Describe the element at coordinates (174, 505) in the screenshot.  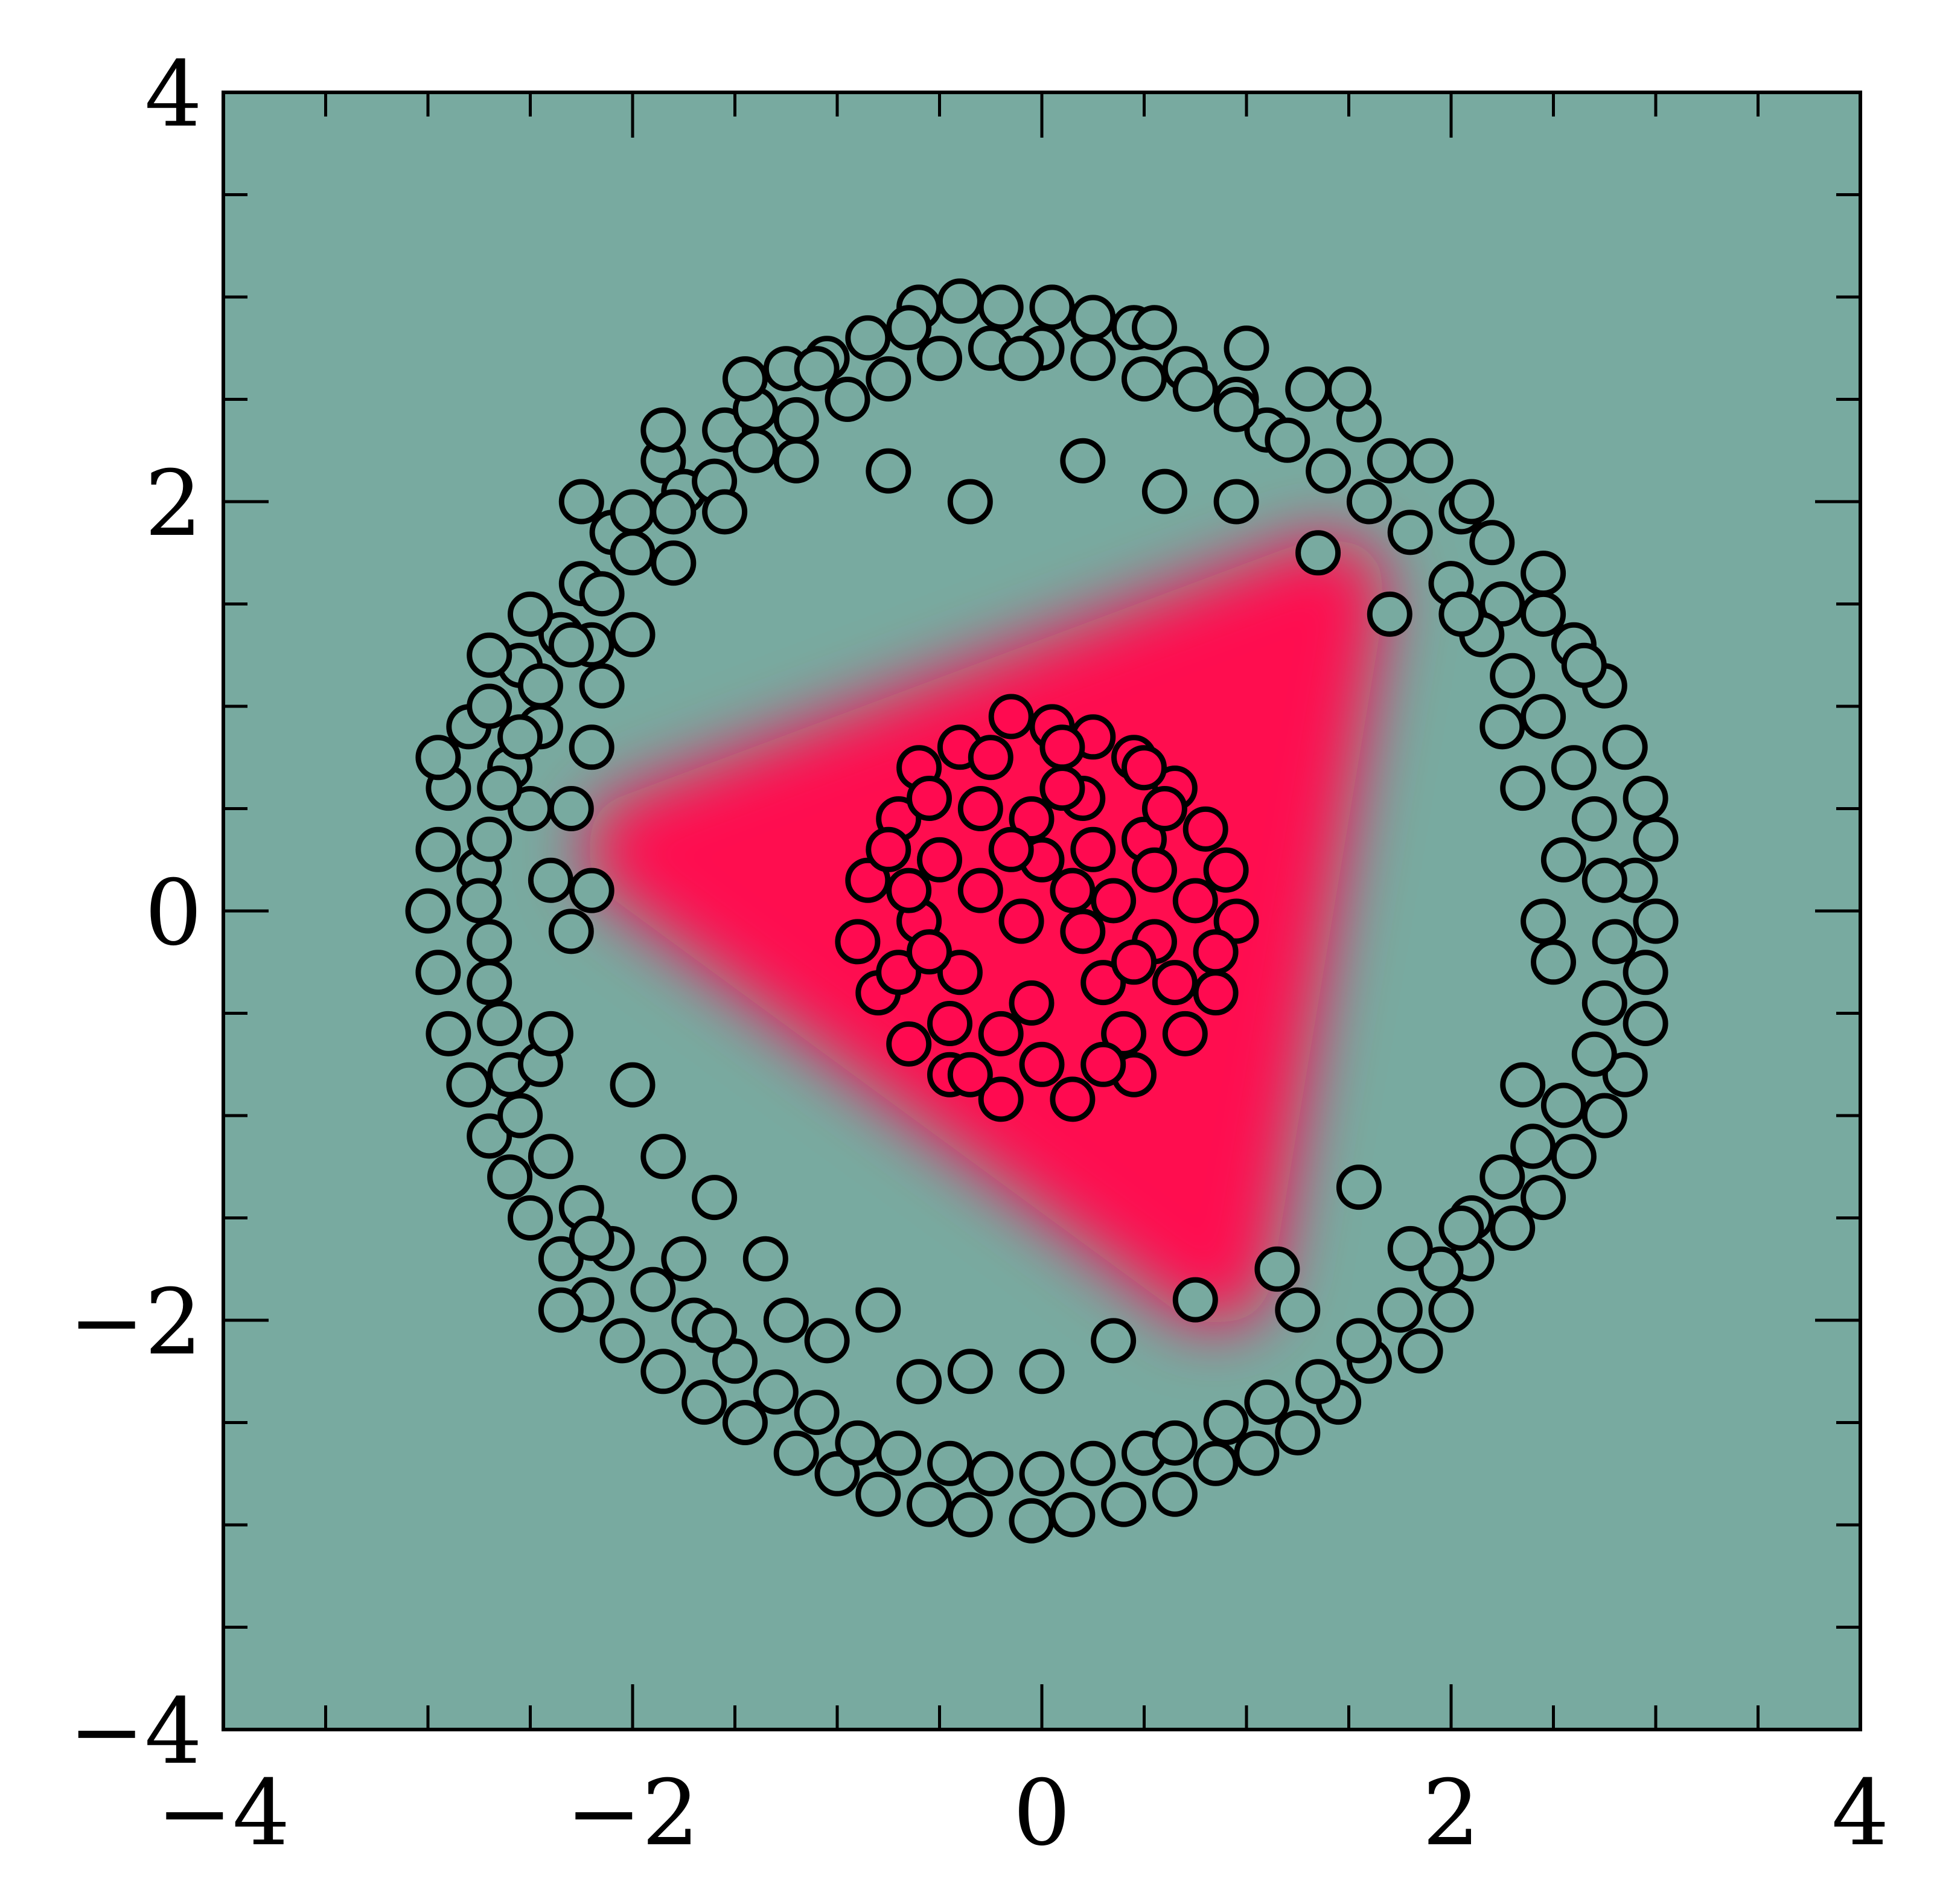
I see `y-tick-label: 2` at that location.